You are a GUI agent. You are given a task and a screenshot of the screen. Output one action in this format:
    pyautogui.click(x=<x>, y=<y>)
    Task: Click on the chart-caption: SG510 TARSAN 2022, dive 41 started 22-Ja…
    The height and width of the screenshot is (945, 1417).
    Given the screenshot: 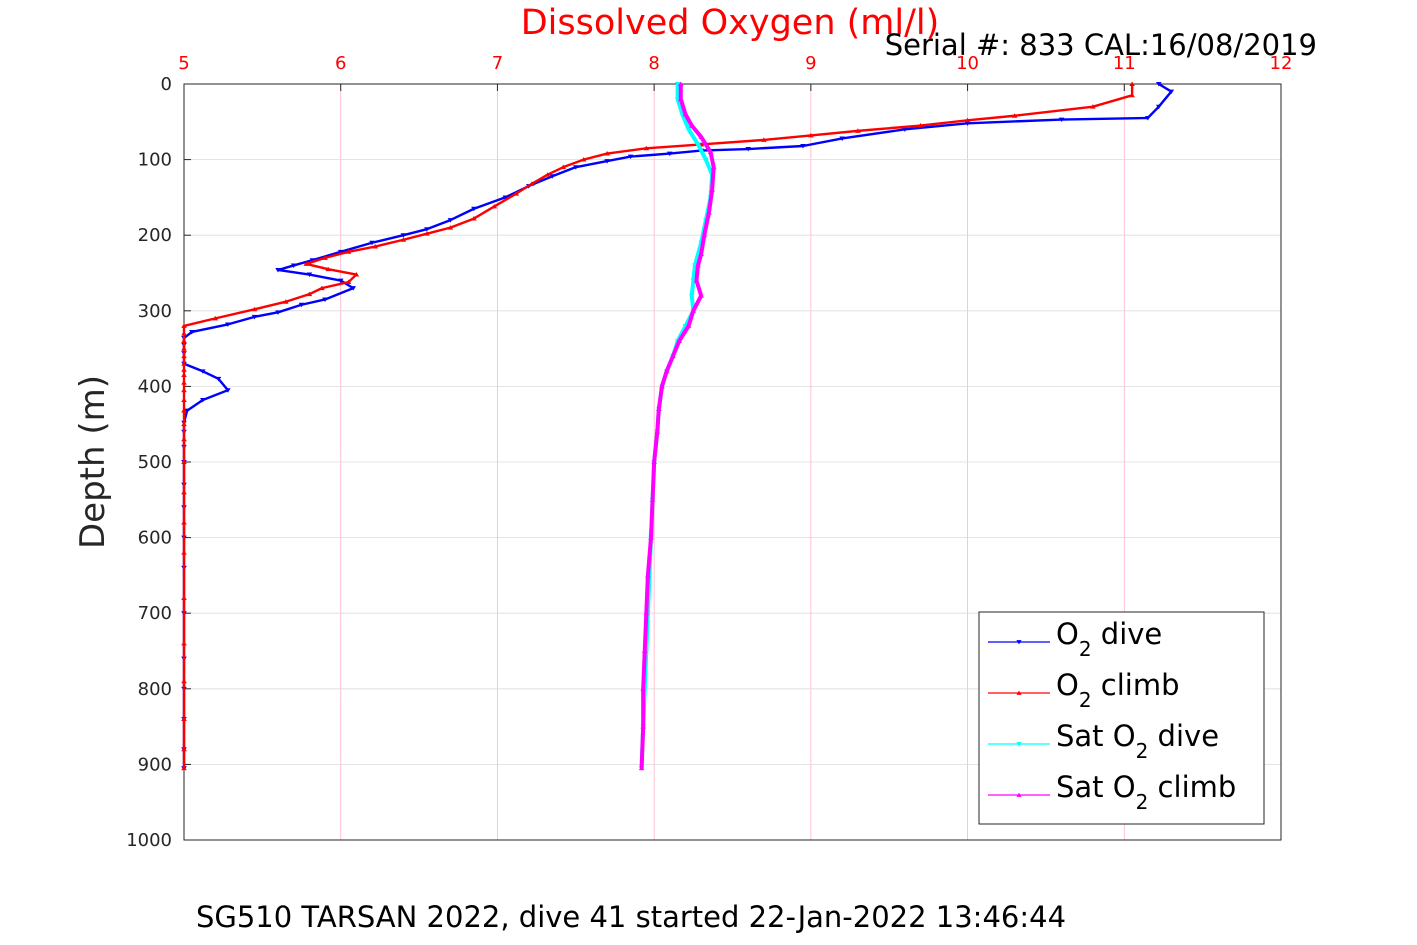 What is the action you would take?
    pyautogui.click(x=631, y=917)
    